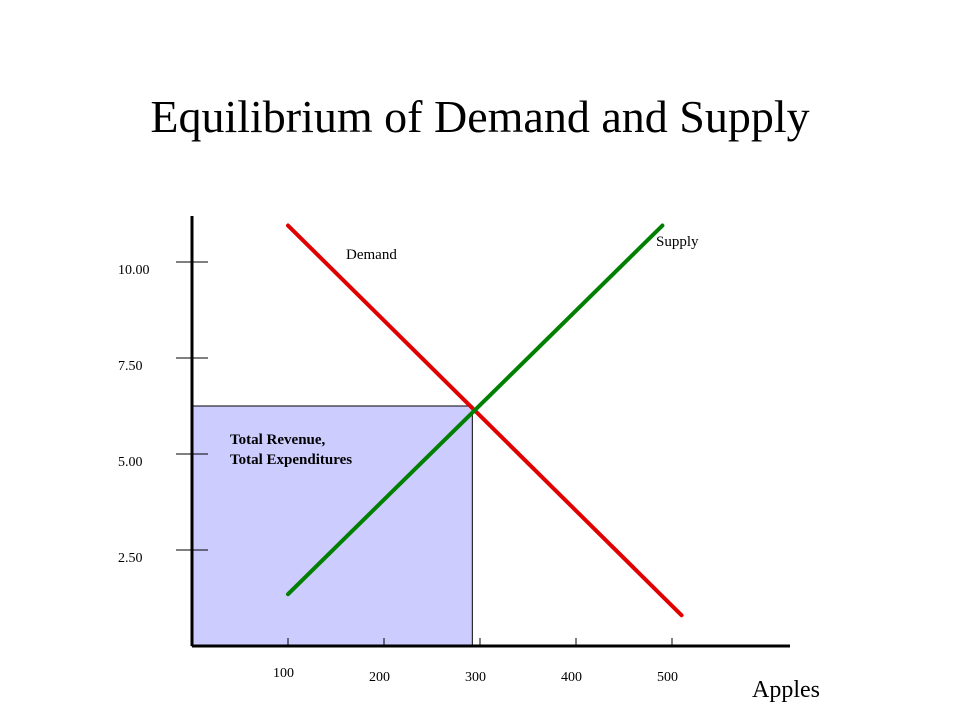 The image size is (960, 720). Describe the element at coordinates (475, 677) in the screenshot. I see `x-tick-label: 300` at that location.